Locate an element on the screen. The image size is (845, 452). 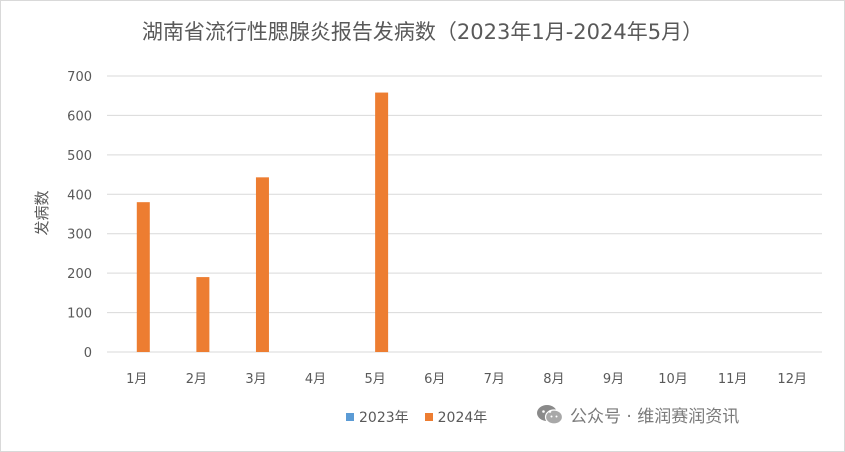
legend: 2023年 2024年 is located at coordinates (424, 417).